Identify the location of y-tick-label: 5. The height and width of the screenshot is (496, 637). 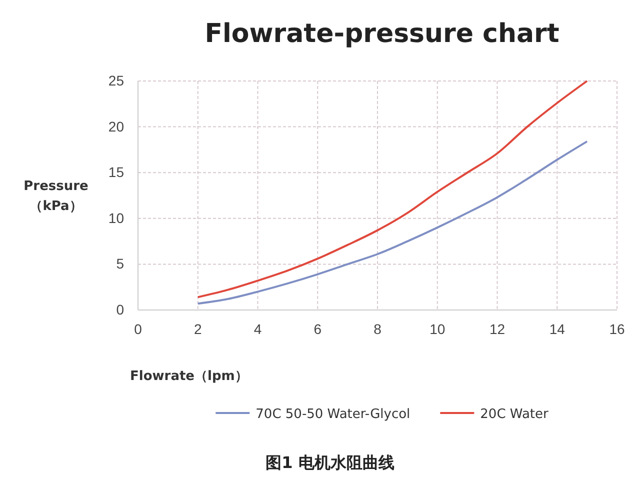
(120, 264).